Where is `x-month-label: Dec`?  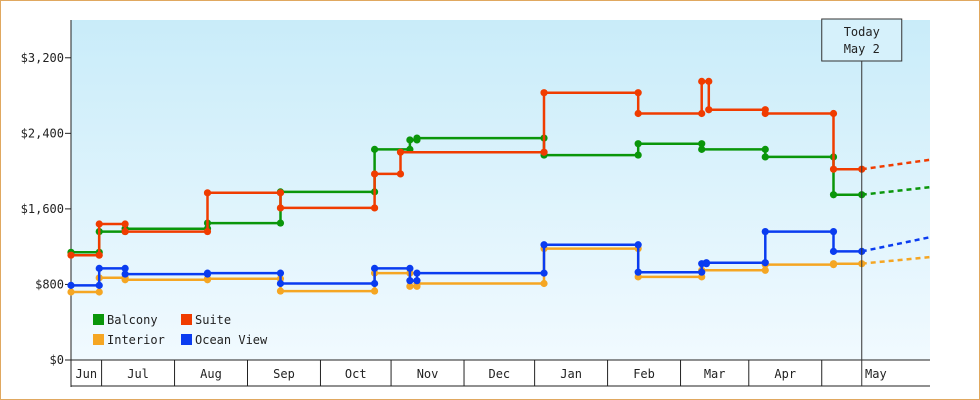 x-month-label: Dec is located at coordinates (499, 374).